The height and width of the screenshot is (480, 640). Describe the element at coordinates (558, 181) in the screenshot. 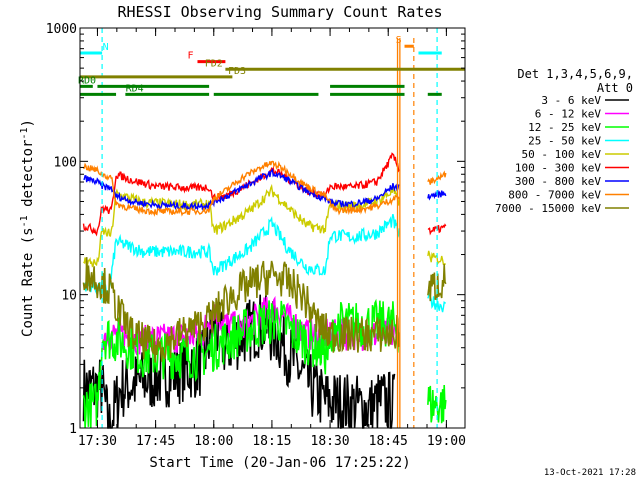

I see `legend-label-6: 300 - 800 keV` at that location.